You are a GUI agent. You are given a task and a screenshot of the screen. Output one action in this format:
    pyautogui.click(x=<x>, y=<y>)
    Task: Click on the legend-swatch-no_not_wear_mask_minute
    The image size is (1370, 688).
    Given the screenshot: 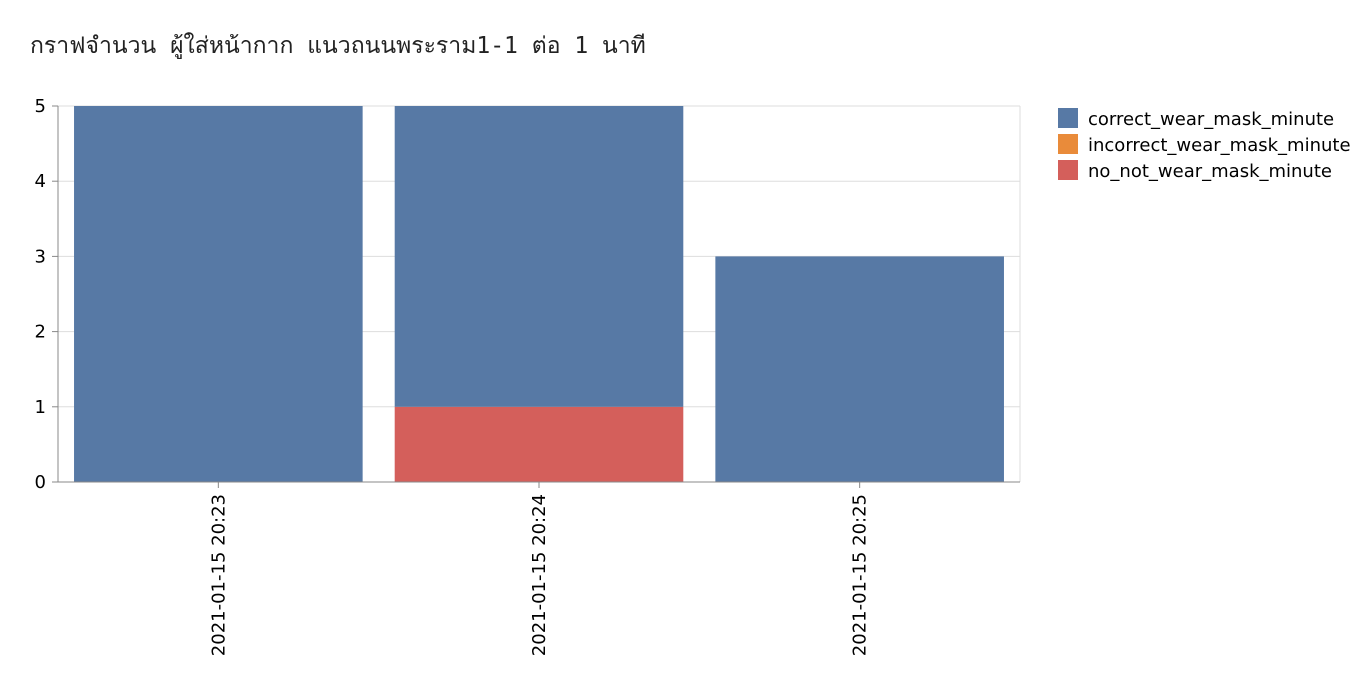 What is the action you would take?
    pyautogui.click(x=1068, y=170)
    